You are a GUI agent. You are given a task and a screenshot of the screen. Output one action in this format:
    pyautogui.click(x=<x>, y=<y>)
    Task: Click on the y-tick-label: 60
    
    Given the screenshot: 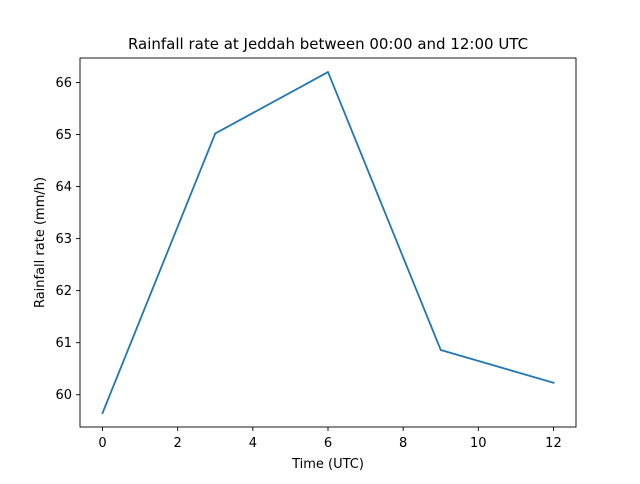 What is the action you would take?
    pyautogui.click(x=63, y=395)
    